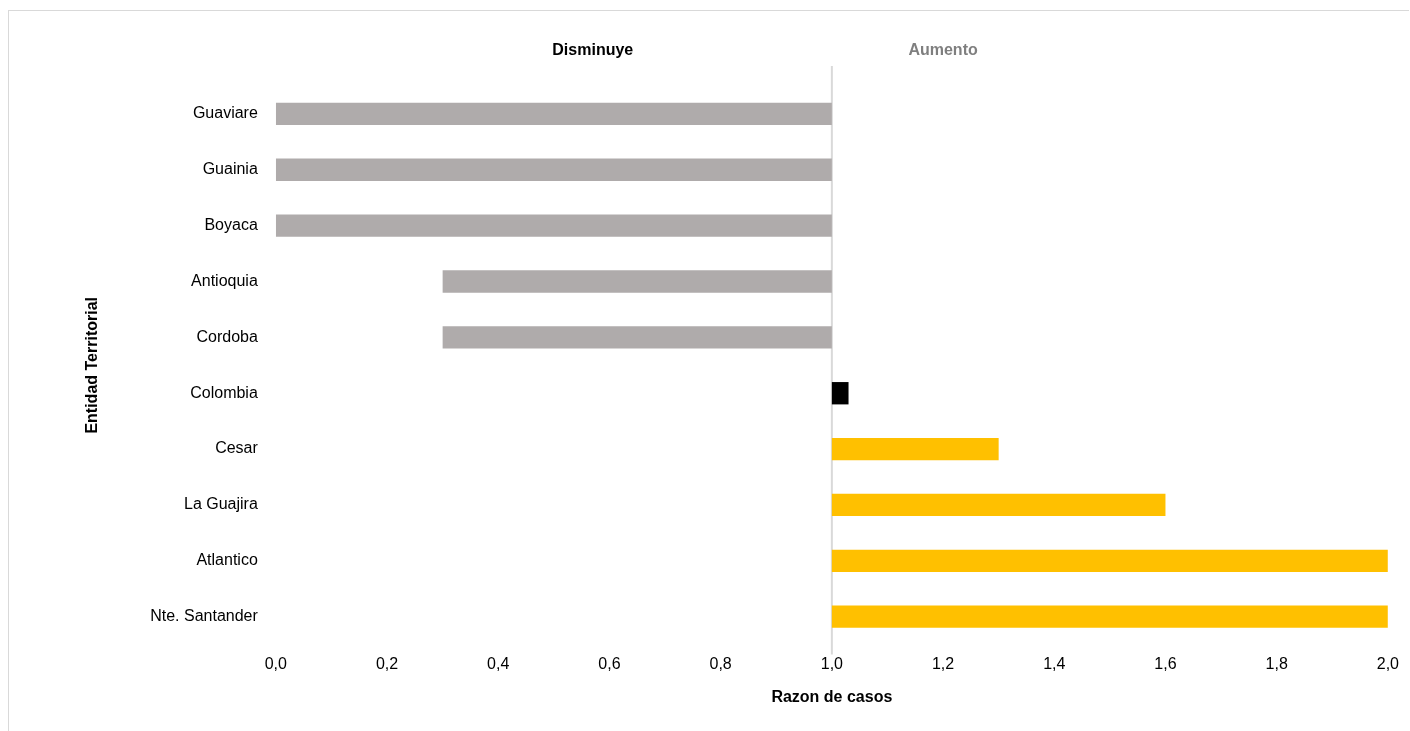 The height and width of the screenshot is (731, 1410). What do you see at coordinates (387, 663) in the screenshot?
I see `x-tick-label: 0,2` at bounding box center [387, 663].